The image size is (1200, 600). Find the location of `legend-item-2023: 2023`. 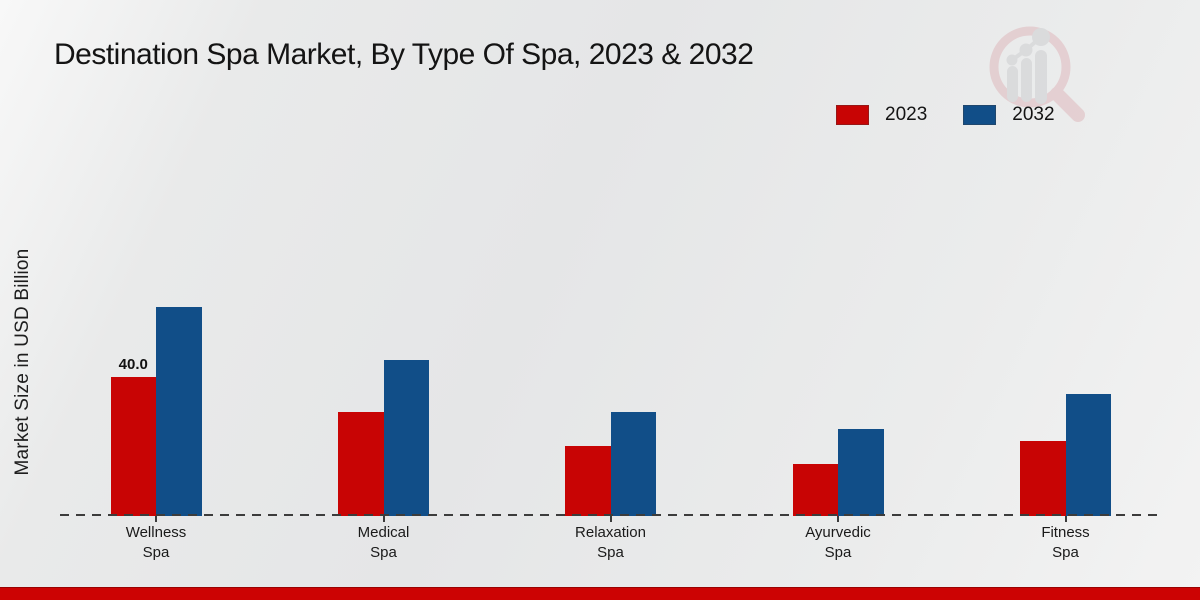

legend-item-2023: 2023 is located at coordinates (881, 115).